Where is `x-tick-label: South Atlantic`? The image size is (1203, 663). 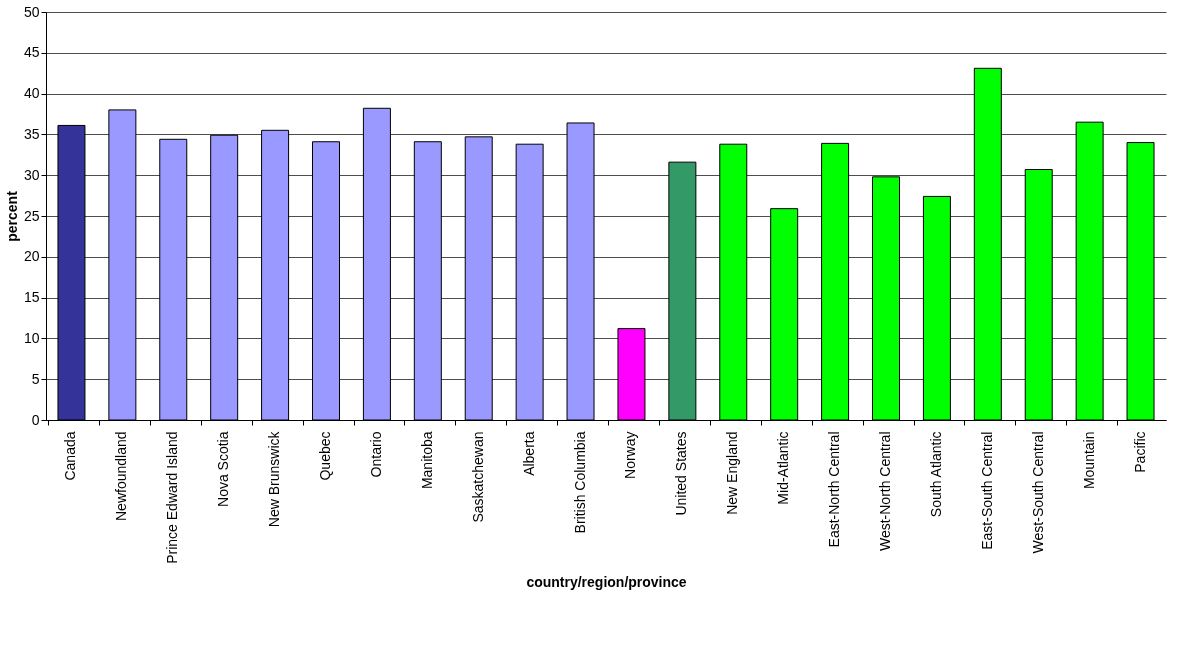 x-tick-label: South Atlantic is located at coordinates (935, 474).